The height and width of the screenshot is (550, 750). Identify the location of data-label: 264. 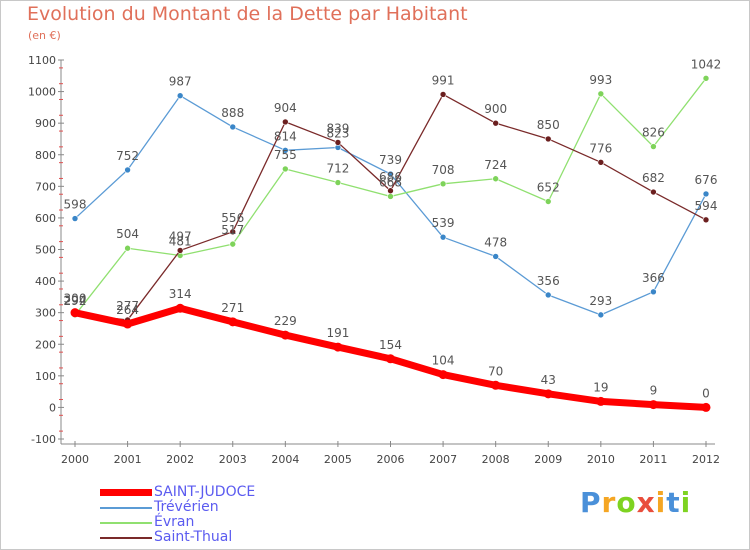
(127, 310).